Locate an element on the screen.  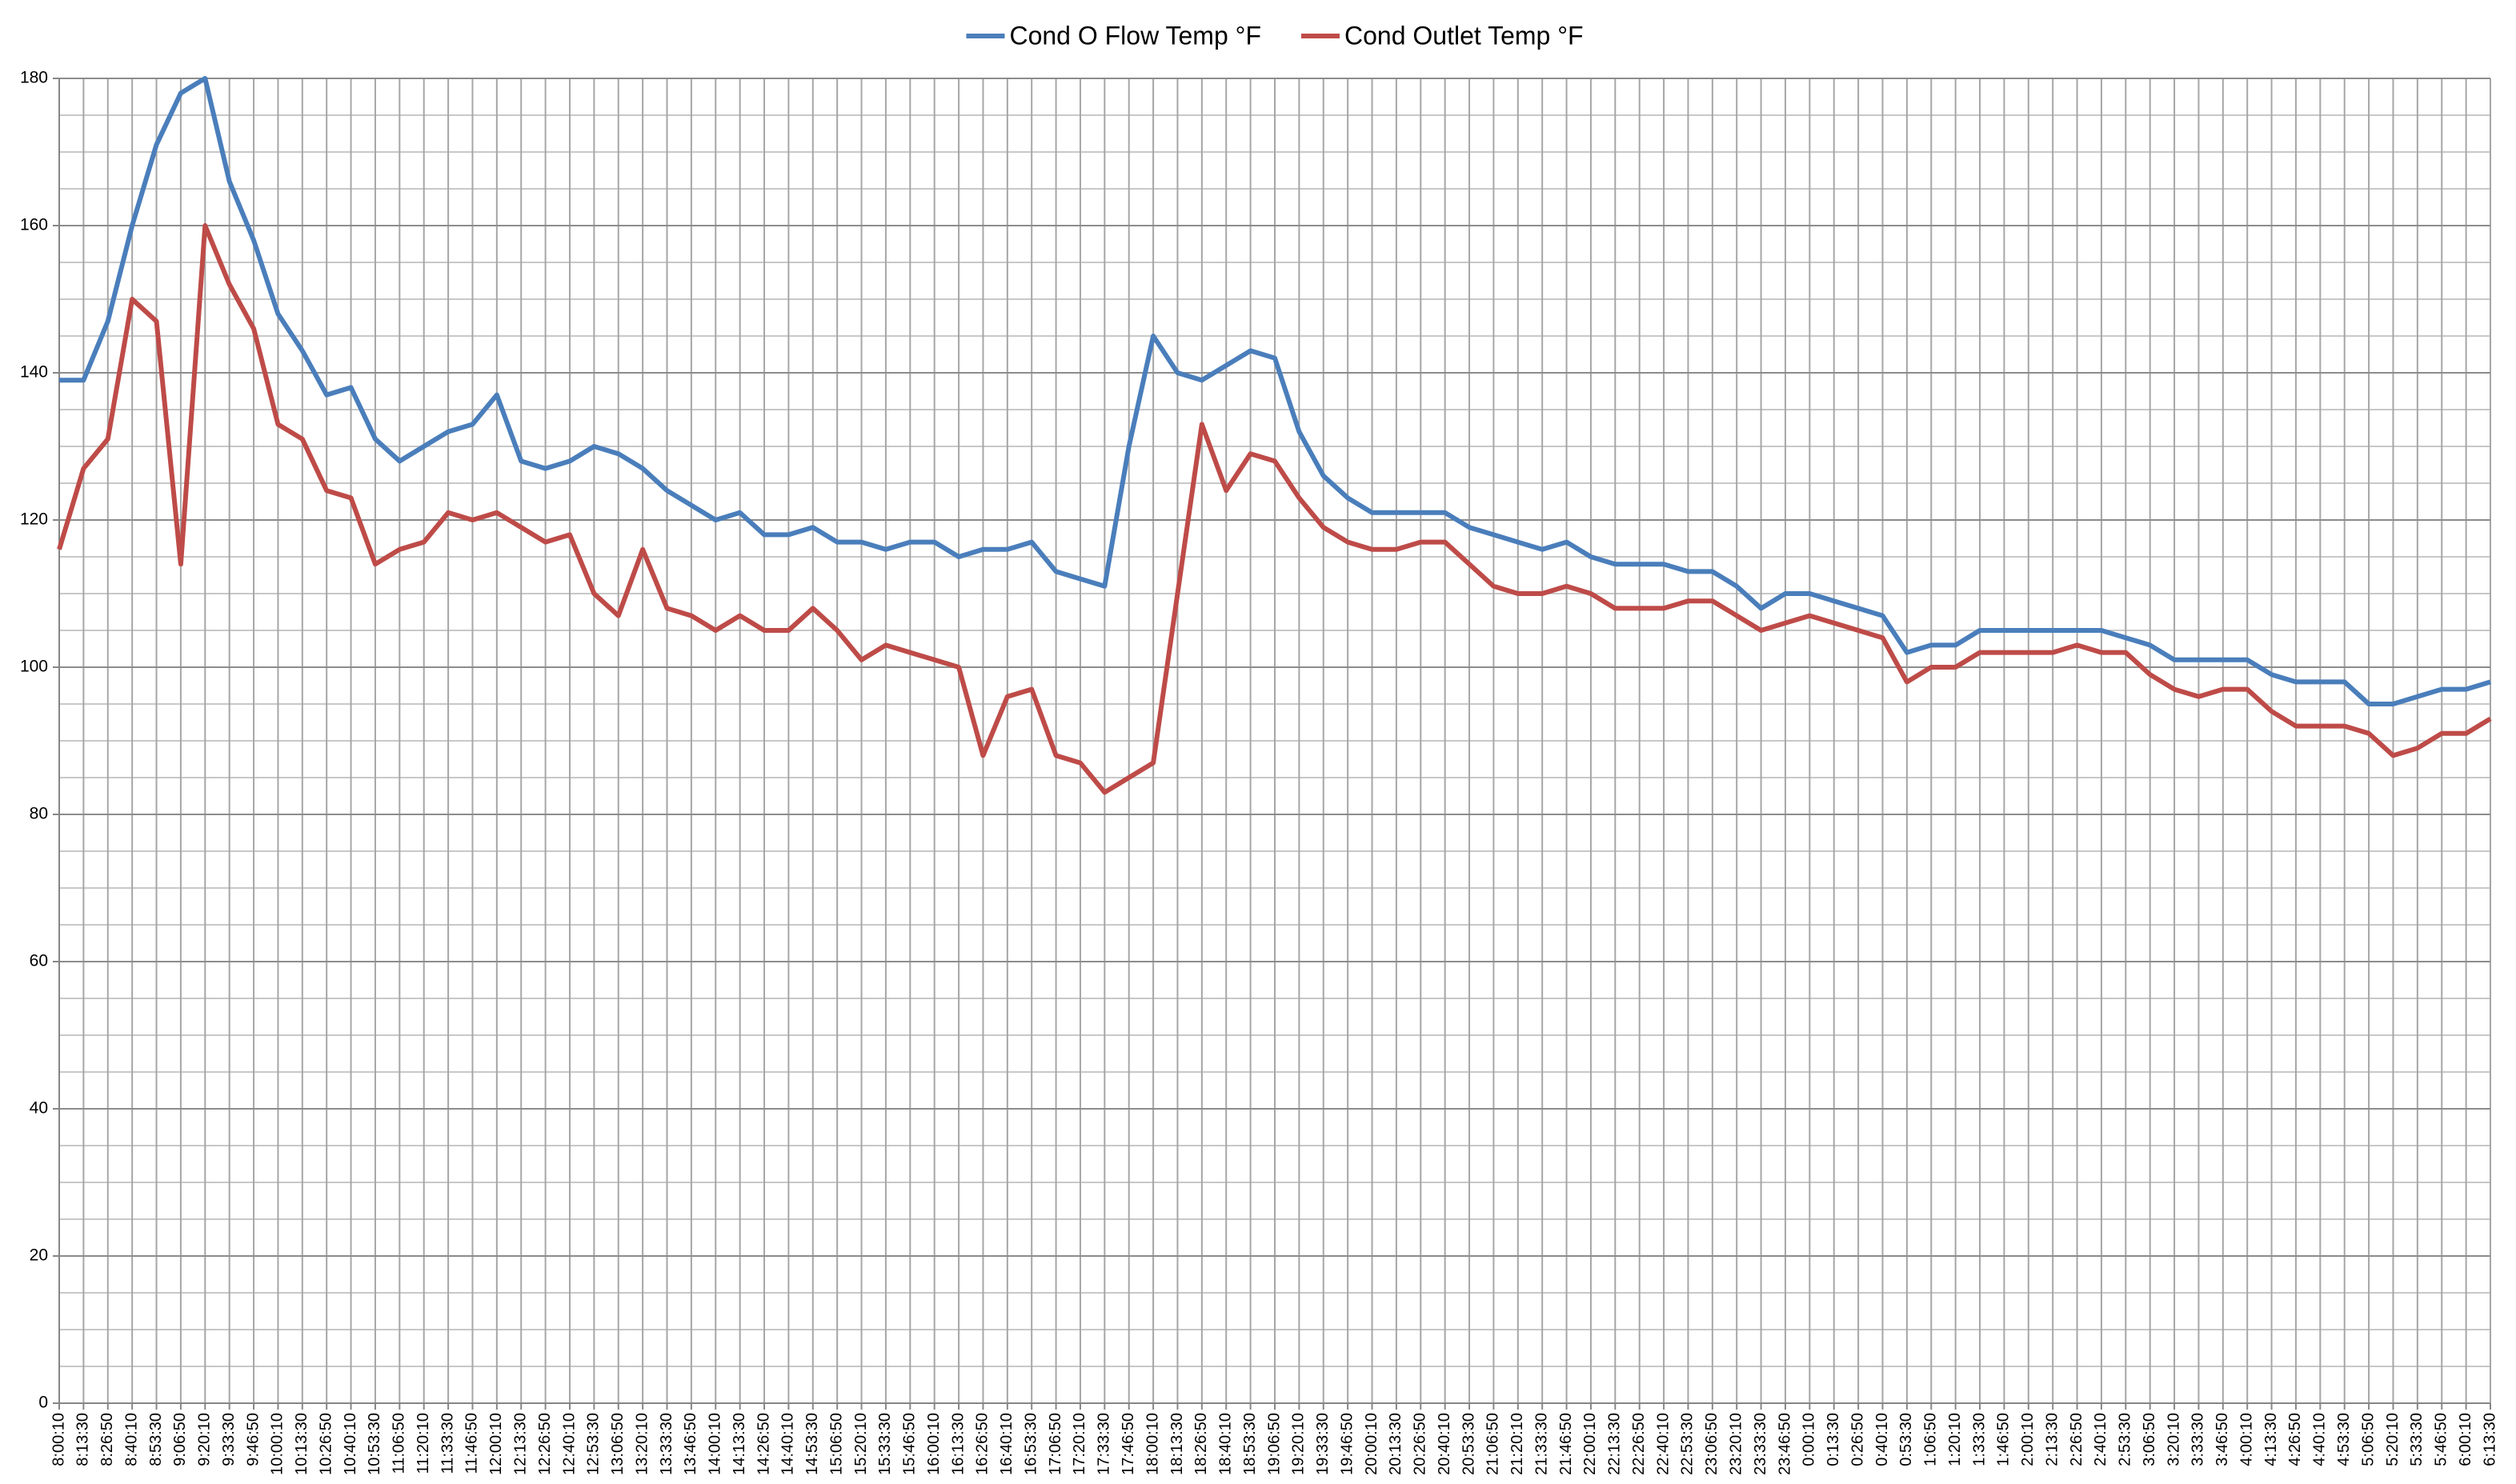
x-tick-label: 18:40:10 is located at coordinates (1226, 1444).